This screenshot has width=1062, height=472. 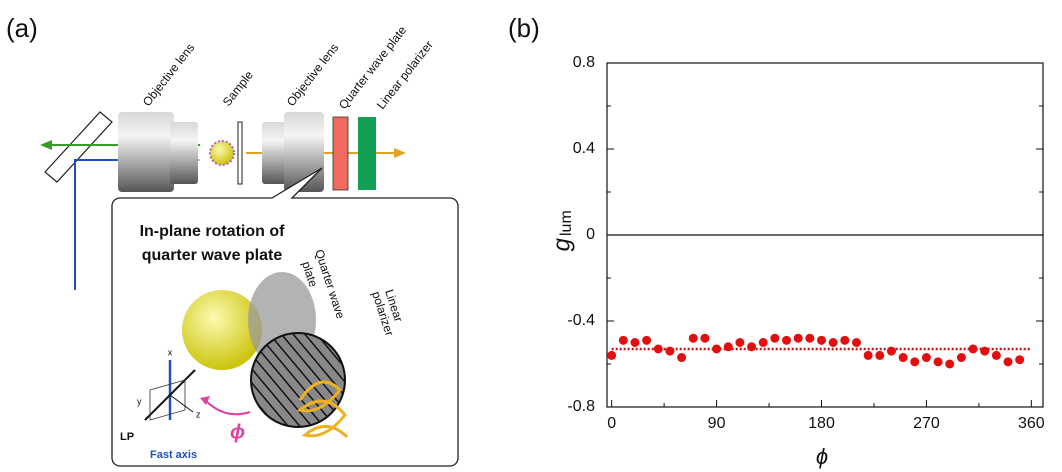 What do you see at coordinates (581, 406) in the screenshot?
I see `y-tick-label: -0.8` at bounding box center [581, 406].